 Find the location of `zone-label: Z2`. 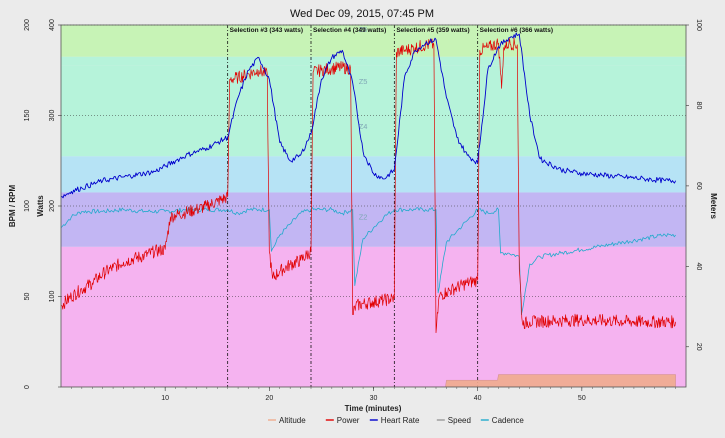

zone-label: Z2 is located at coordinates (363, 217).